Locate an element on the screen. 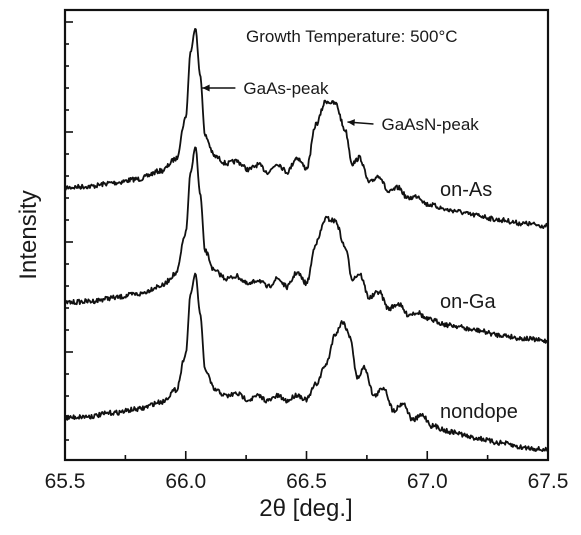 Image resolution: width=581 pixels, height=535 pixels. series-label-on-As: on-As is located at coordinates (466, 190).